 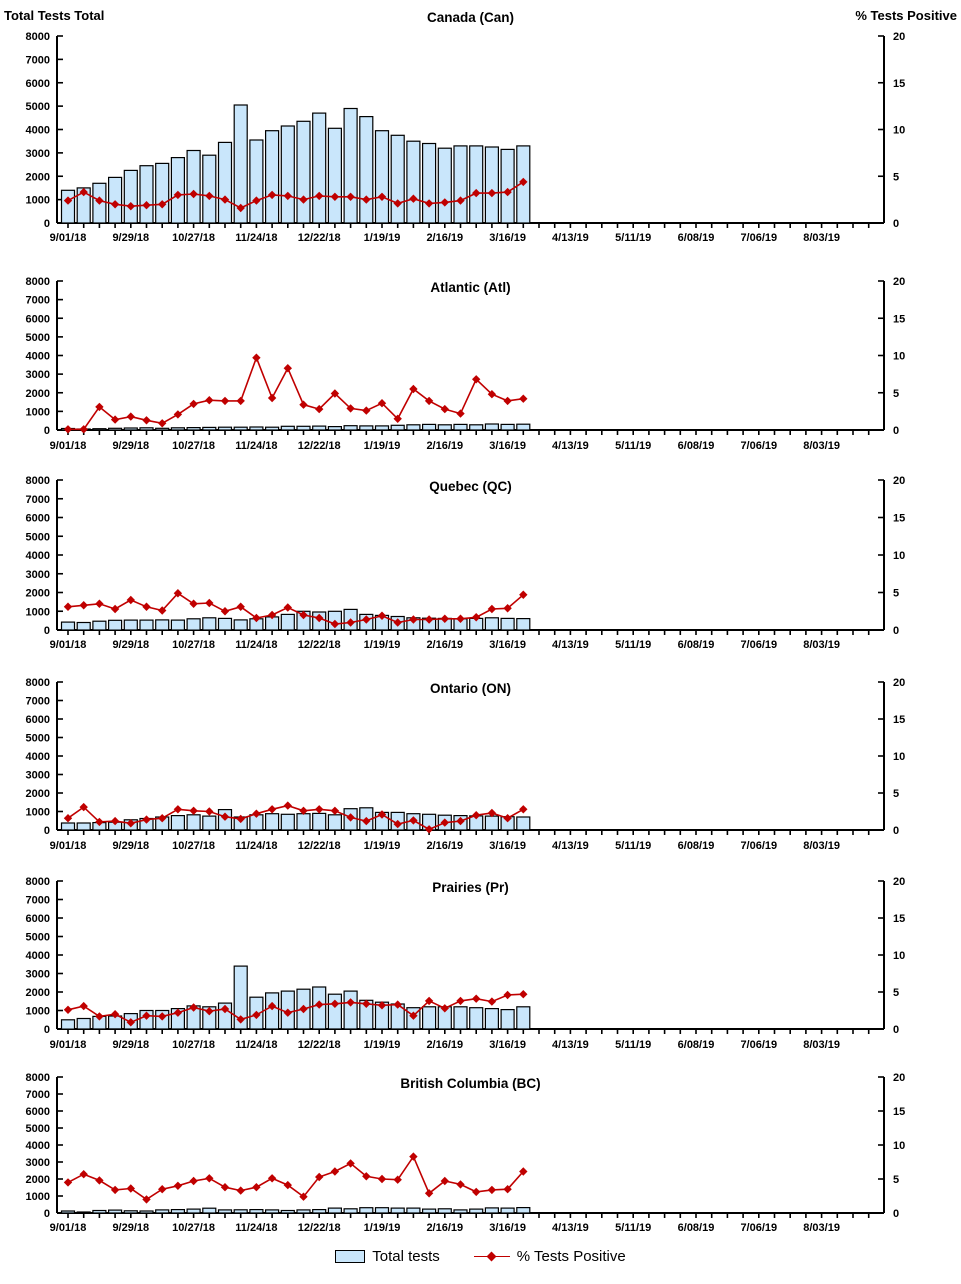 I want to click on line-diamond-swatch-icon, so click(x=491, y=1256).